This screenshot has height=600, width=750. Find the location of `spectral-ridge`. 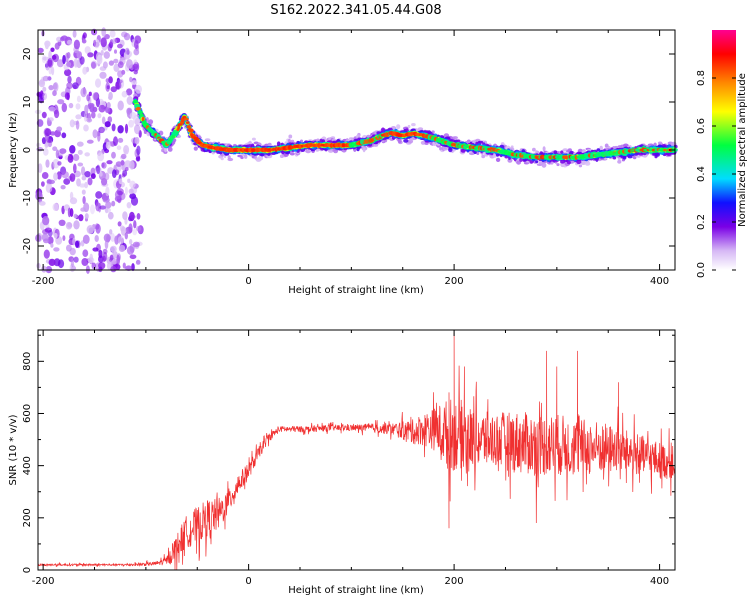

spectral-ridge is located at coordinates (405, 130).